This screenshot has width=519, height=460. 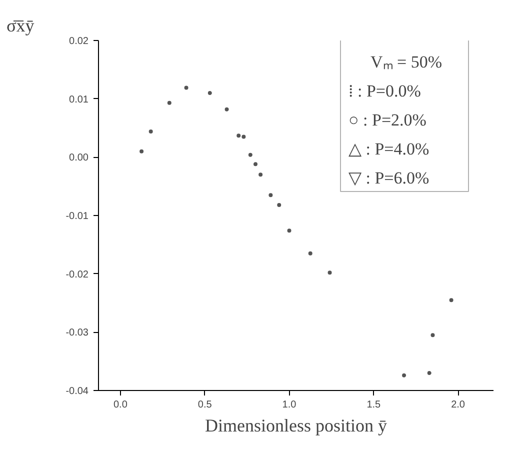 I want to click on y-tick-label: 0.01, so click(x=79, y=100).